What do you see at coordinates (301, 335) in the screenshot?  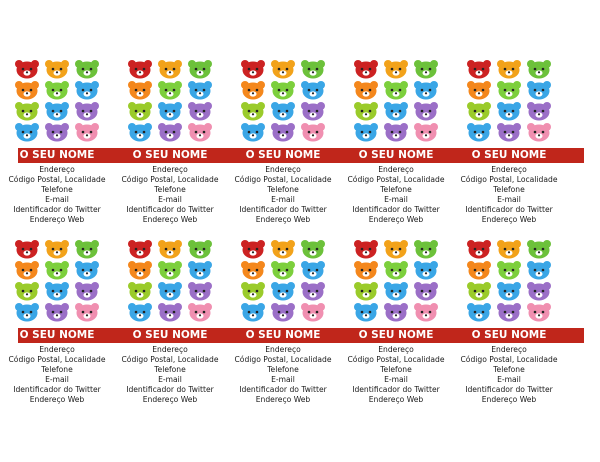 I see `name-band-bottom` at bounding box center [301, 335].